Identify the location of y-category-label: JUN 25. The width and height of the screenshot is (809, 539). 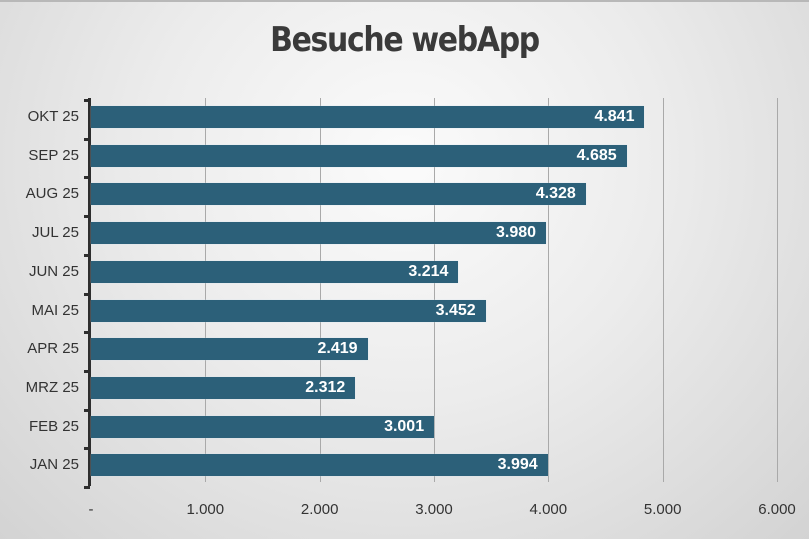
(53, 271).